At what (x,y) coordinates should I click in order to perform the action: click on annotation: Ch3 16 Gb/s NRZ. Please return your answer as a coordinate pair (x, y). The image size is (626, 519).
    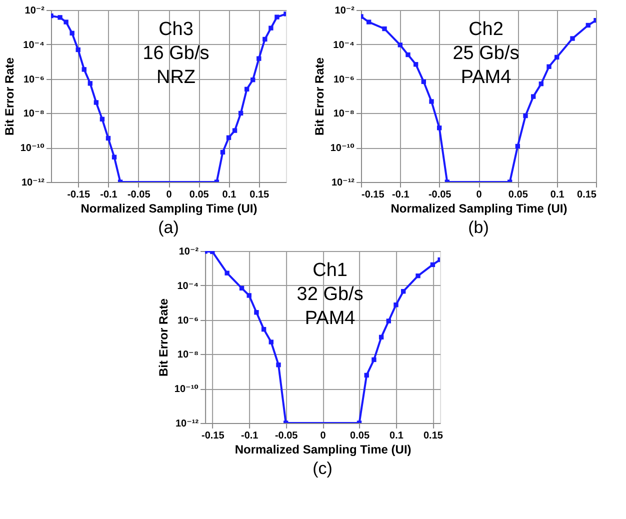
    Looking at the image, I should click on (176, 53).